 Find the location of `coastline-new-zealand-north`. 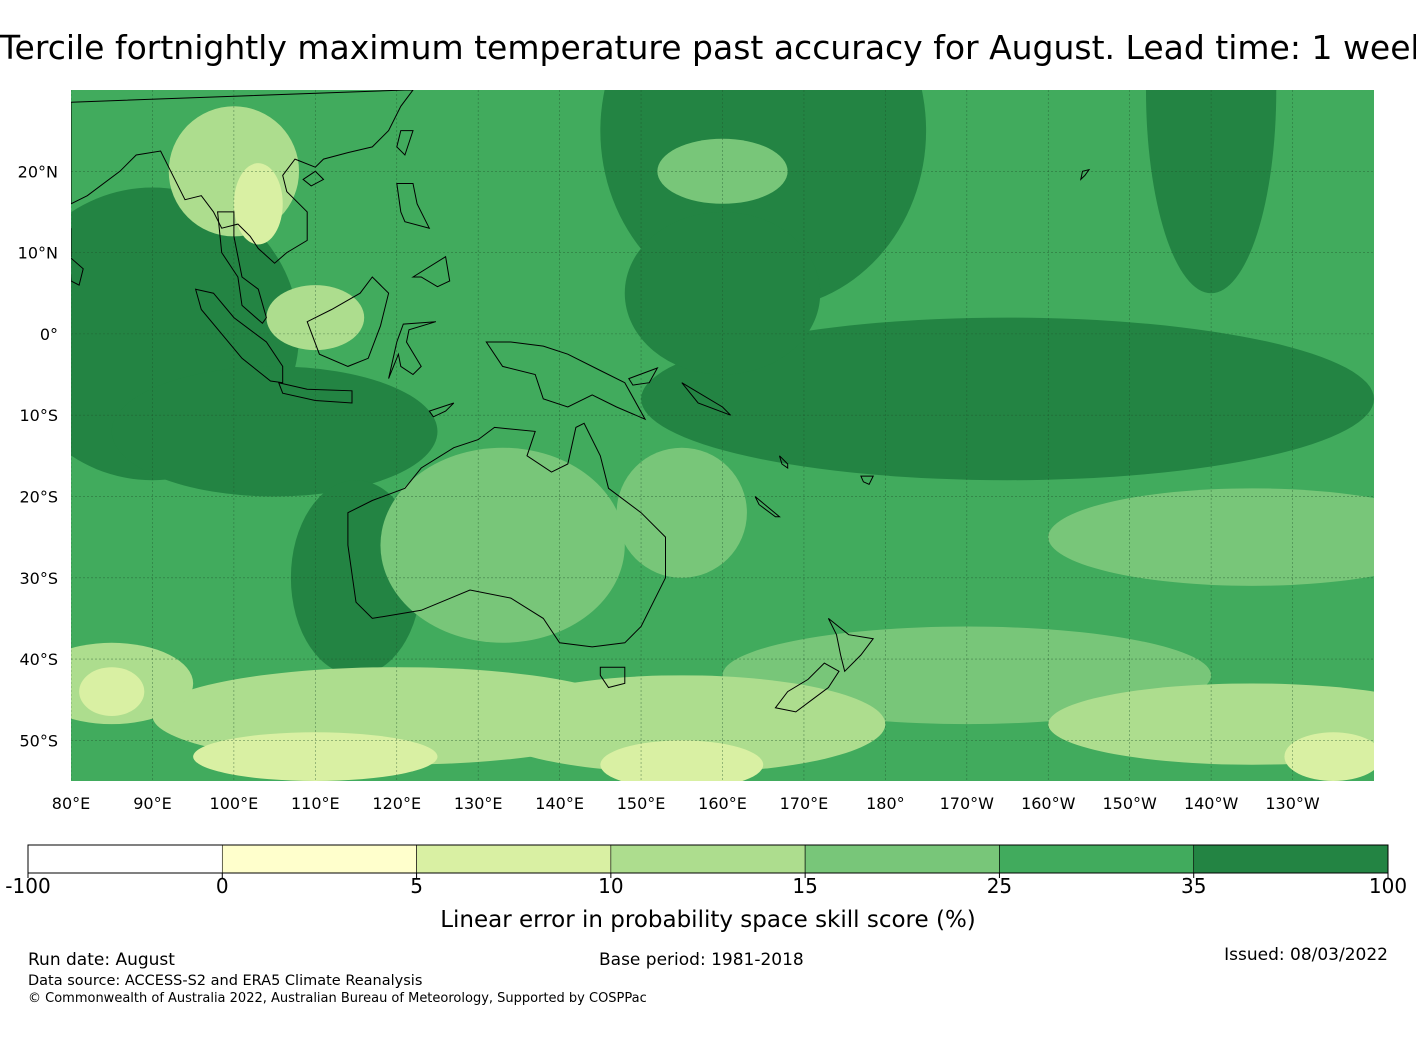

coastline-new-zealand-north is located at coordinates (851, 645).